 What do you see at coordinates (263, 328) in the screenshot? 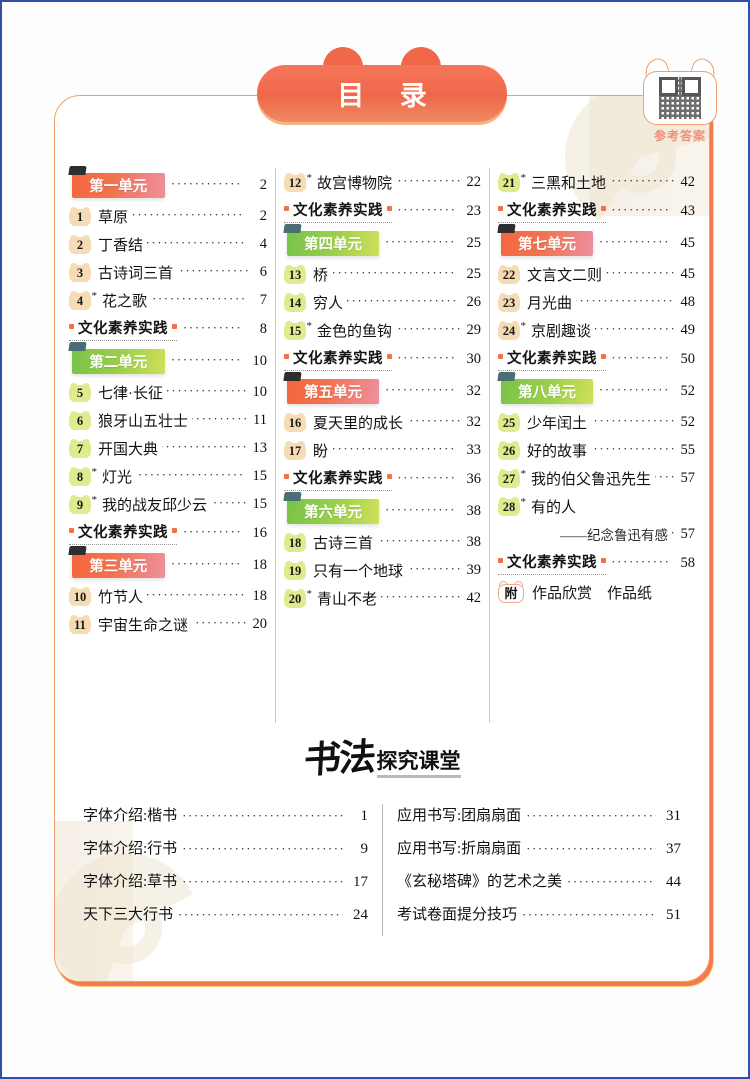
I see `page-number: 8` at bounding box center [263, 328].